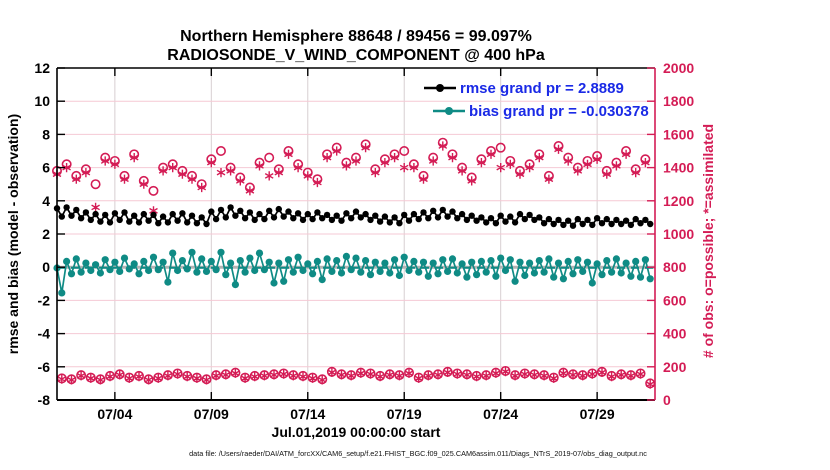 Image resolution: width=830 pixels, height=470 pixels. I want to click on y-tick-label-left: -2, so click(44, 300).